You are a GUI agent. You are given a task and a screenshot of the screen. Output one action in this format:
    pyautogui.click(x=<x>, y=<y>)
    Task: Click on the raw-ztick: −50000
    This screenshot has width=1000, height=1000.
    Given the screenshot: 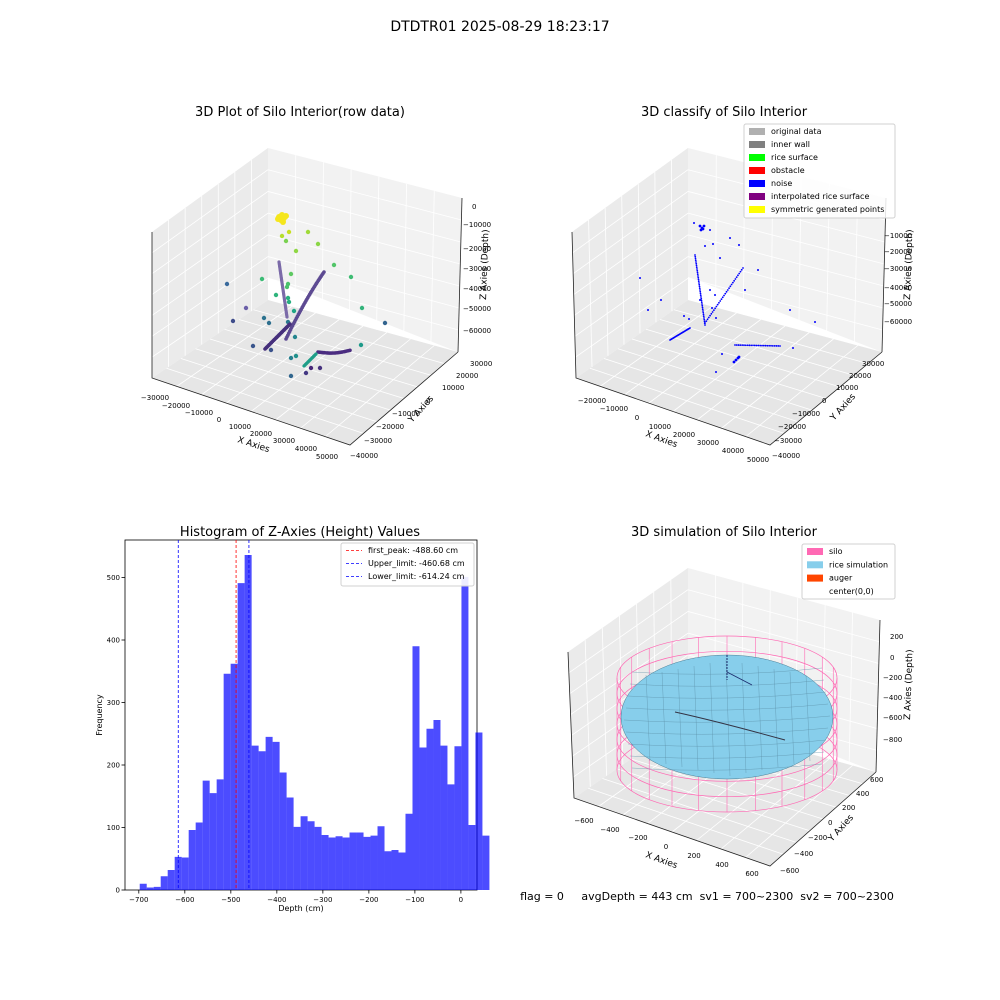 What is the action you would take?
    pyautogui.click(x=477, y=309)
    